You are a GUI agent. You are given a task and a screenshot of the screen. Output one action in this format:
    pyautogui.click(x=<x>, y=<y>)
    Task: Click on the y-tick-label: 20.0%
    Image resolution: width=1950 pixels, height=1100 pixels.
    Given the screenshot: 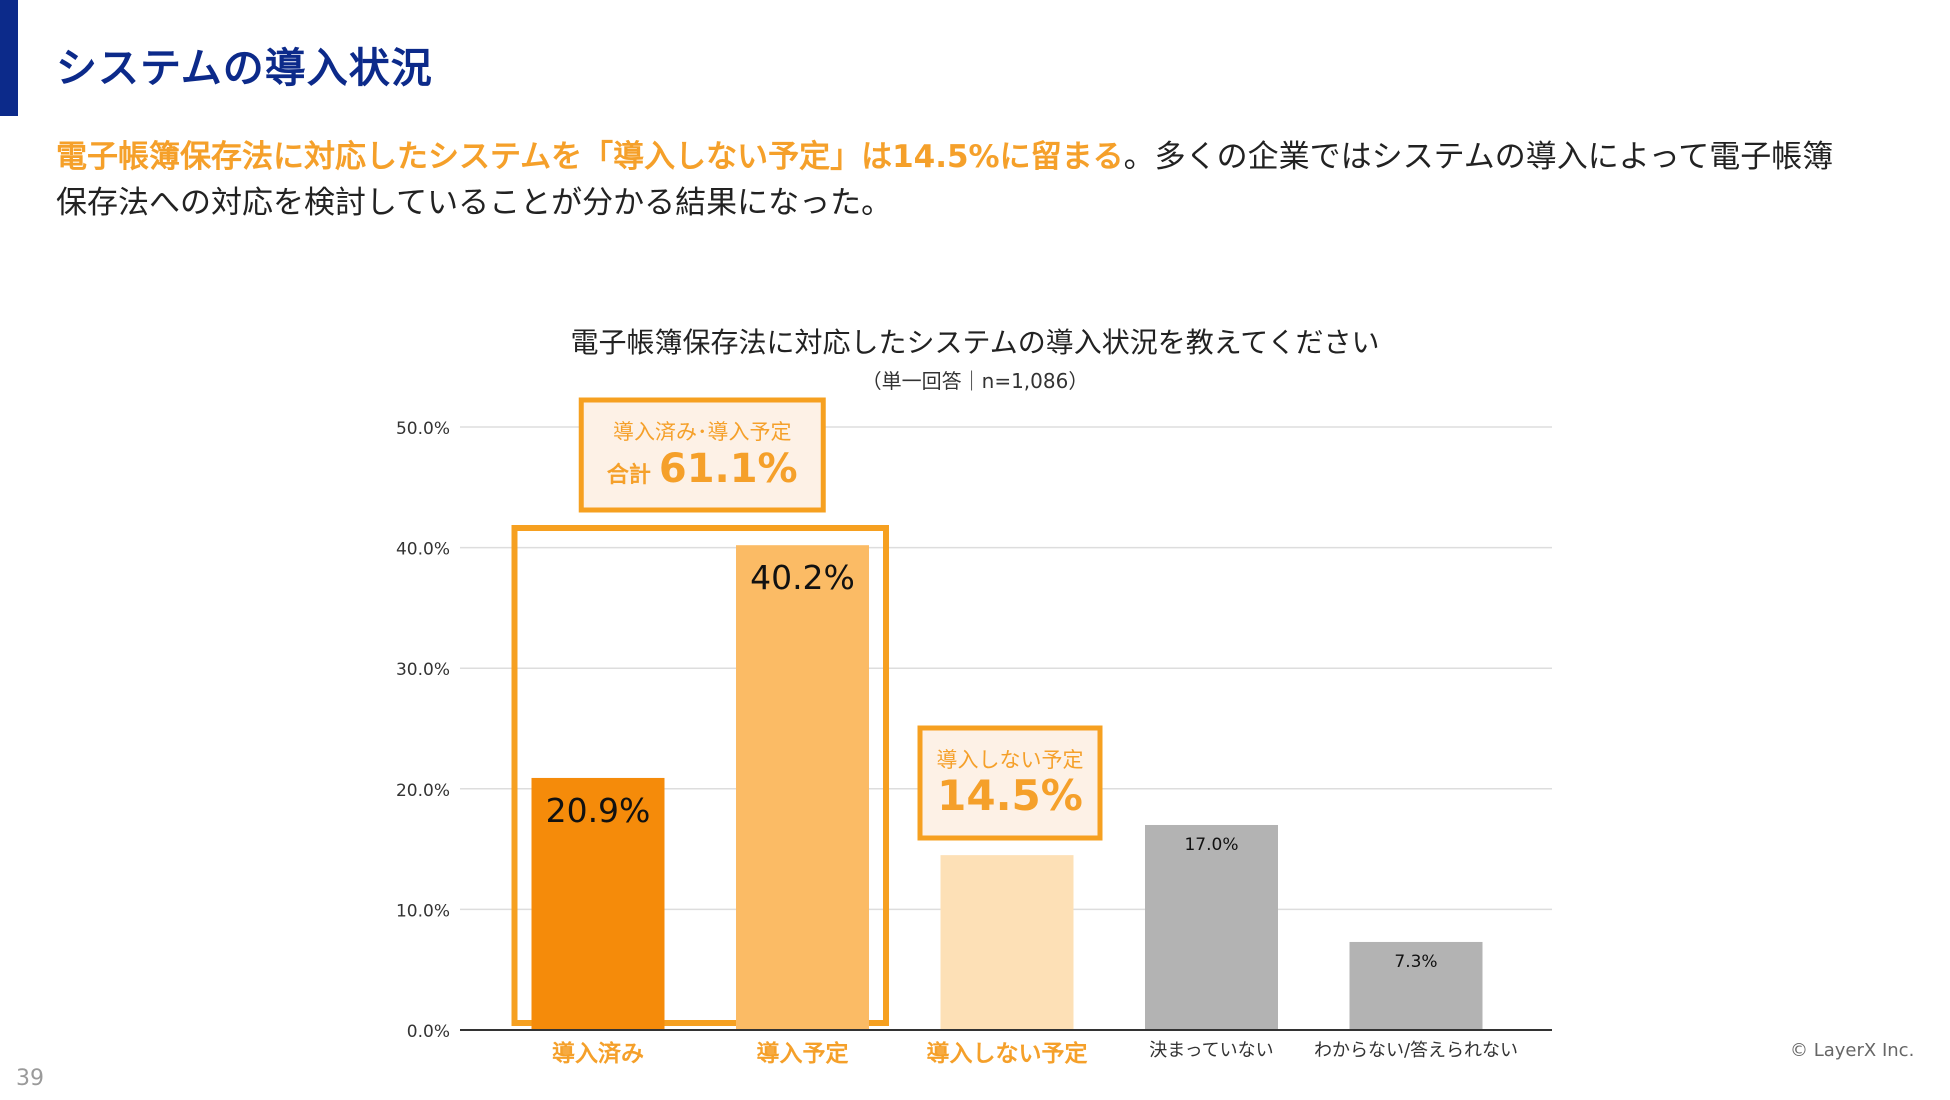 What is the action you would take?
    pyautogui.click(x=423, y=791)
    